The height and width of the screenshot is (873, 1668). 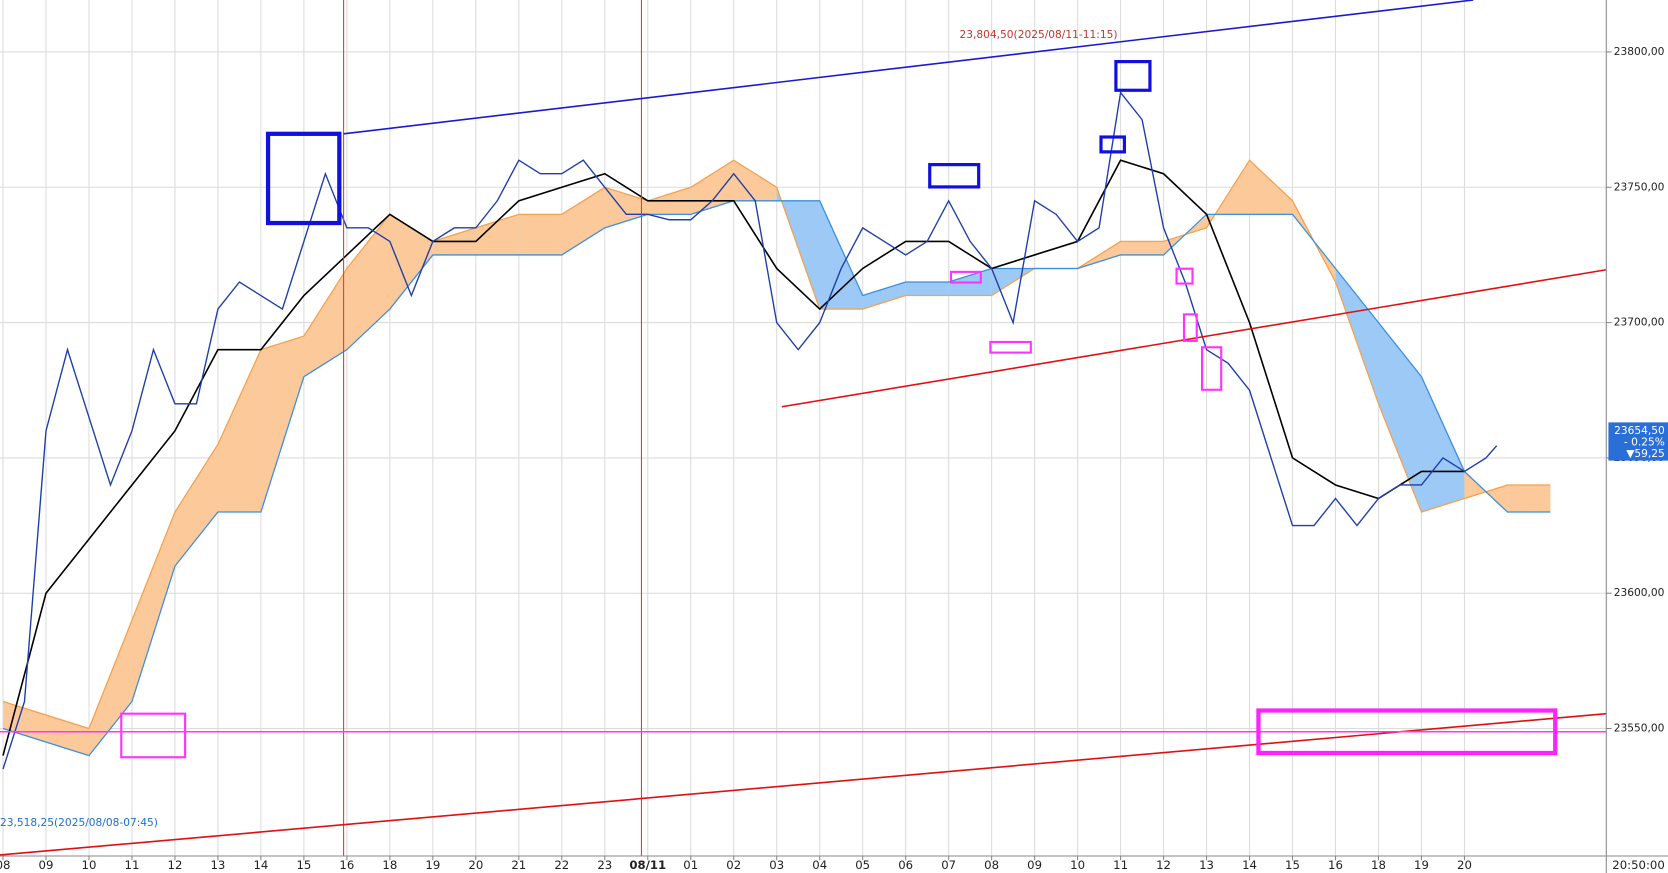 What do you see at coordinates (1638, 865) in the screenshot?
I see `time-label: 20:50:00` at bounding box center [1638, 865].